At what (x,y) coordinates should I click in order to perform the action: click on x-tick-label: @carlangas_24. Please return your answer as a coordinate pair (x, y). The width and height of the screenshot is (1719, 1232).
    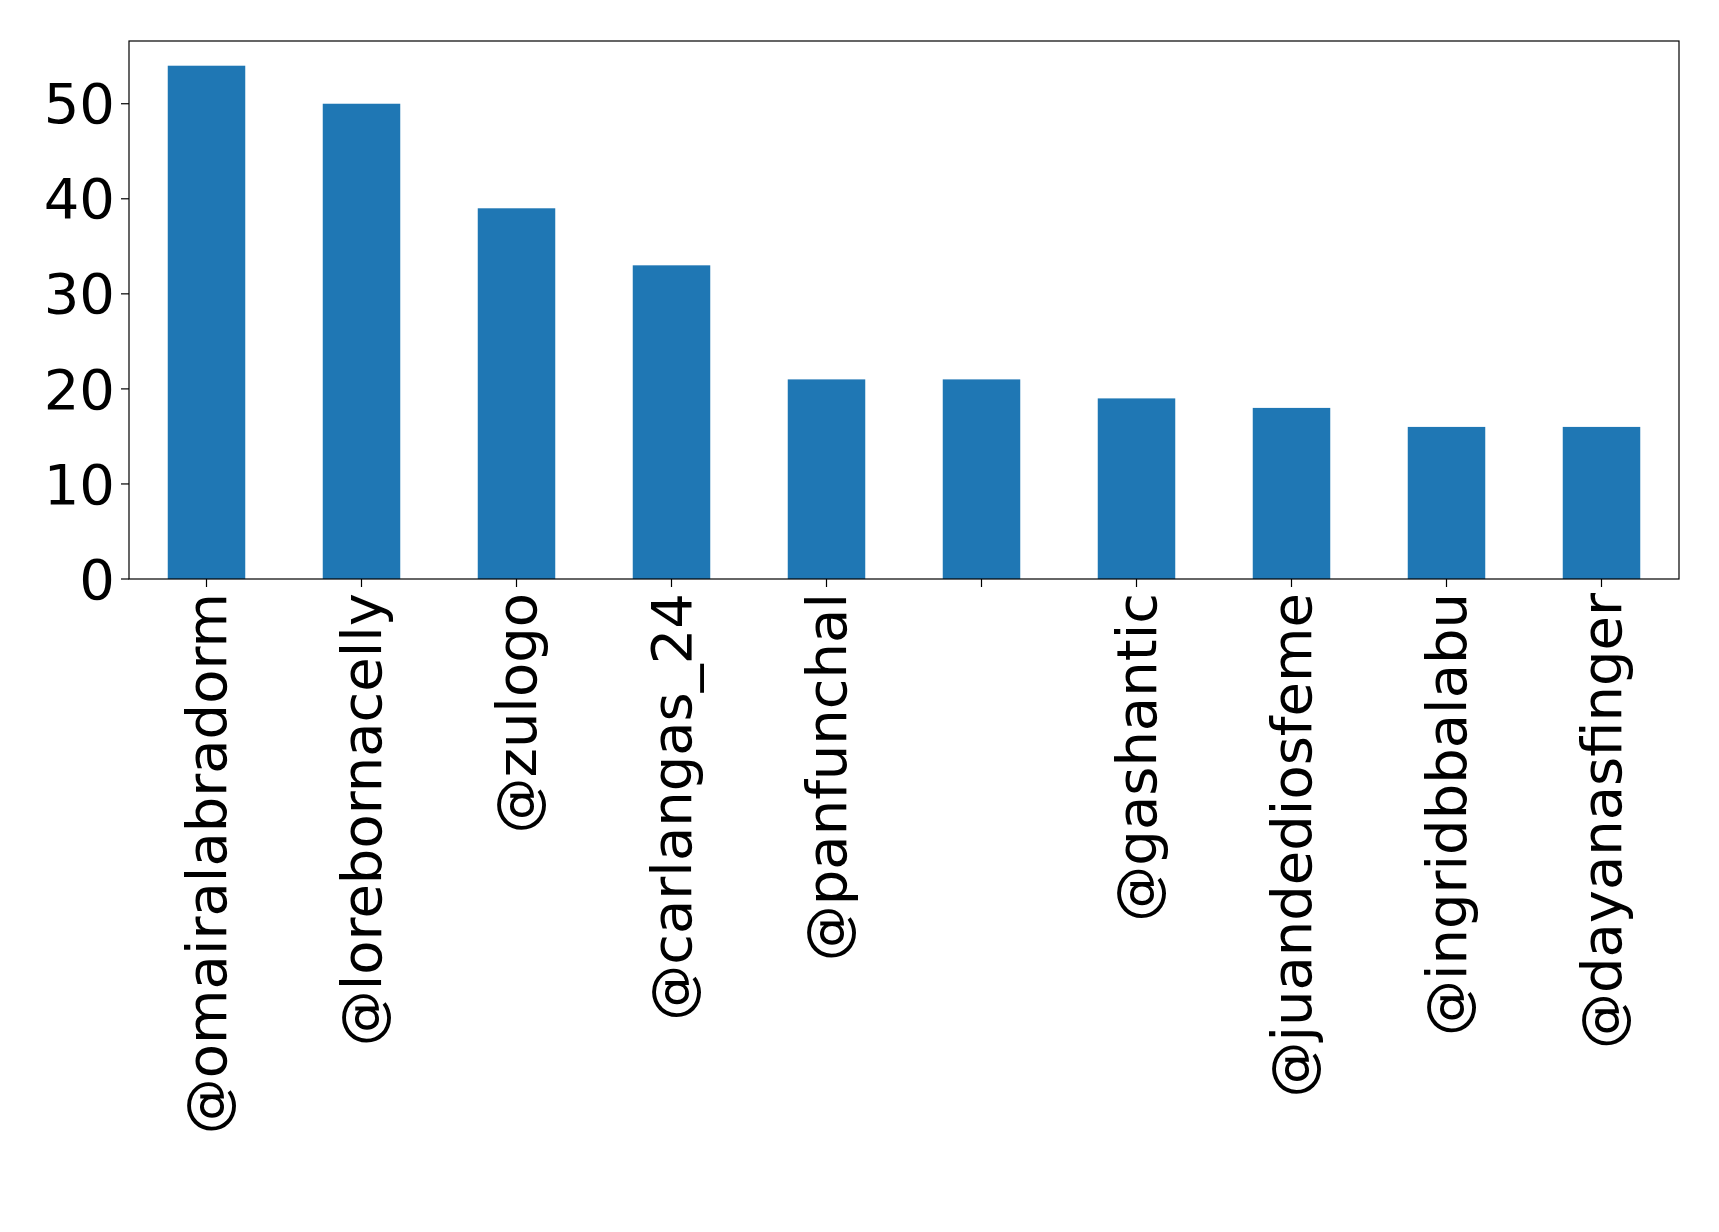
    Looking at the image, I should click on (672, 807).